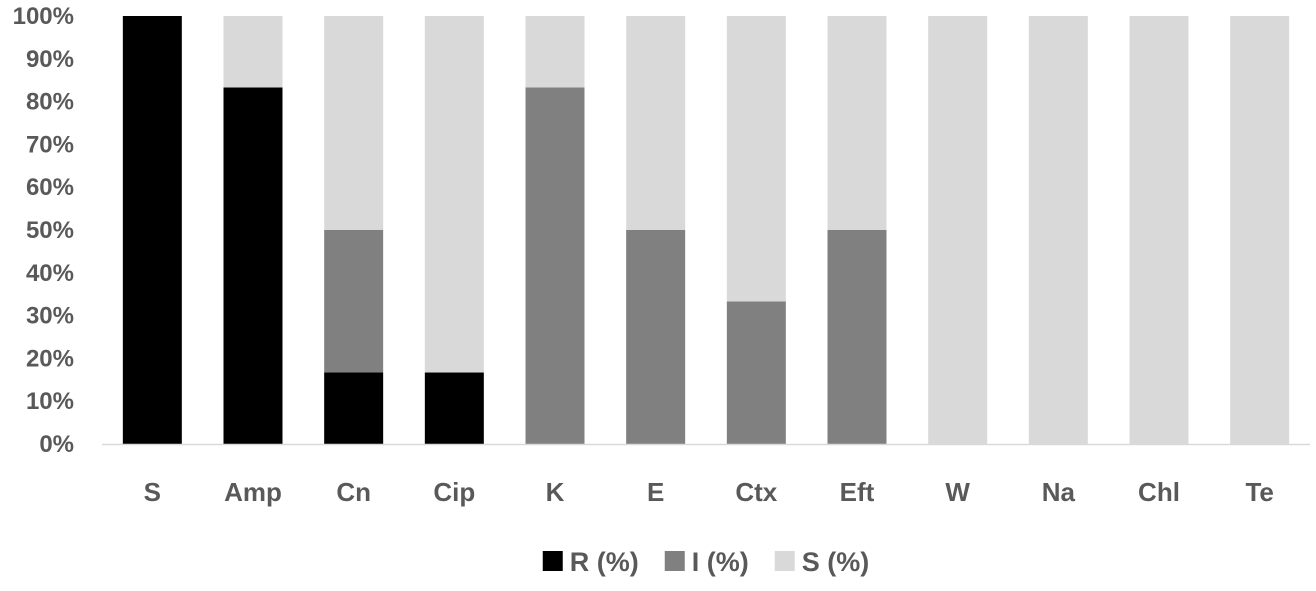 The image size is (1316, 591). I want to click on x-tick-label-te: Te, so click(1259, 492).